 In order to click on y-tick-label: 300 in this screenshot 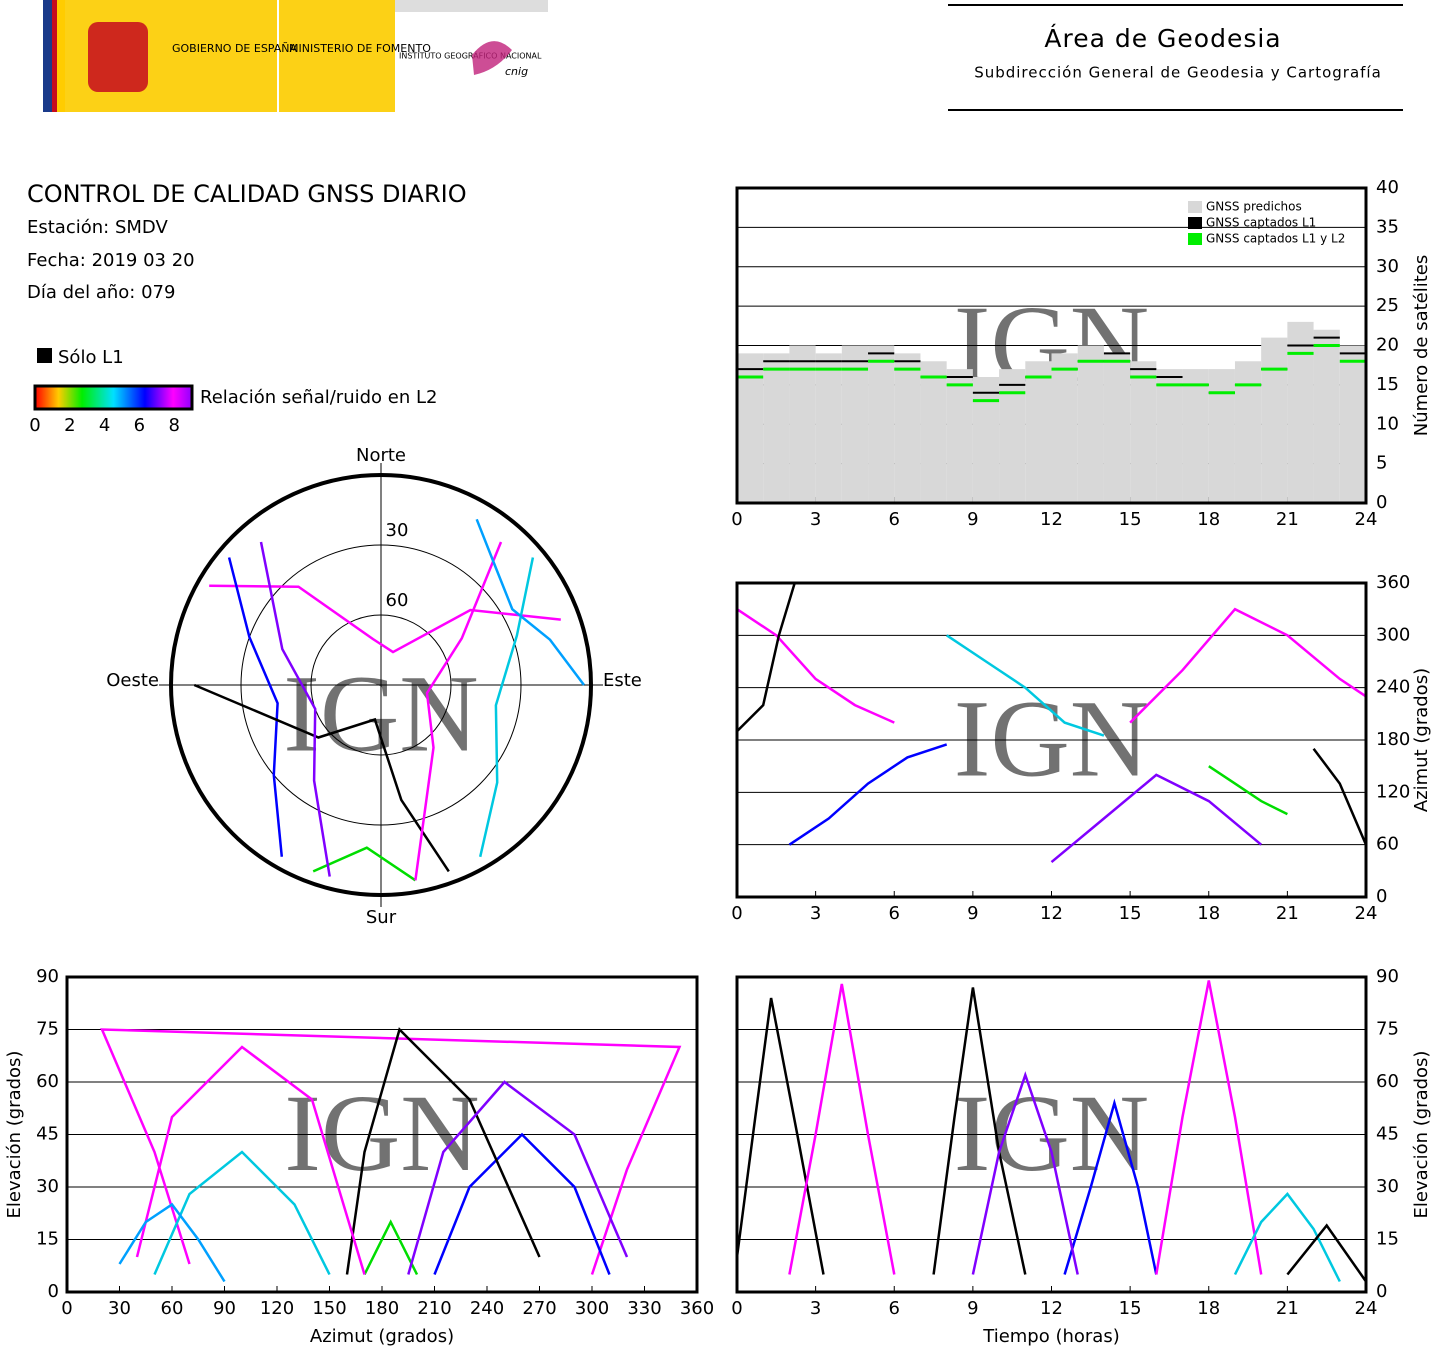, I will do `click(1393, 634)`.